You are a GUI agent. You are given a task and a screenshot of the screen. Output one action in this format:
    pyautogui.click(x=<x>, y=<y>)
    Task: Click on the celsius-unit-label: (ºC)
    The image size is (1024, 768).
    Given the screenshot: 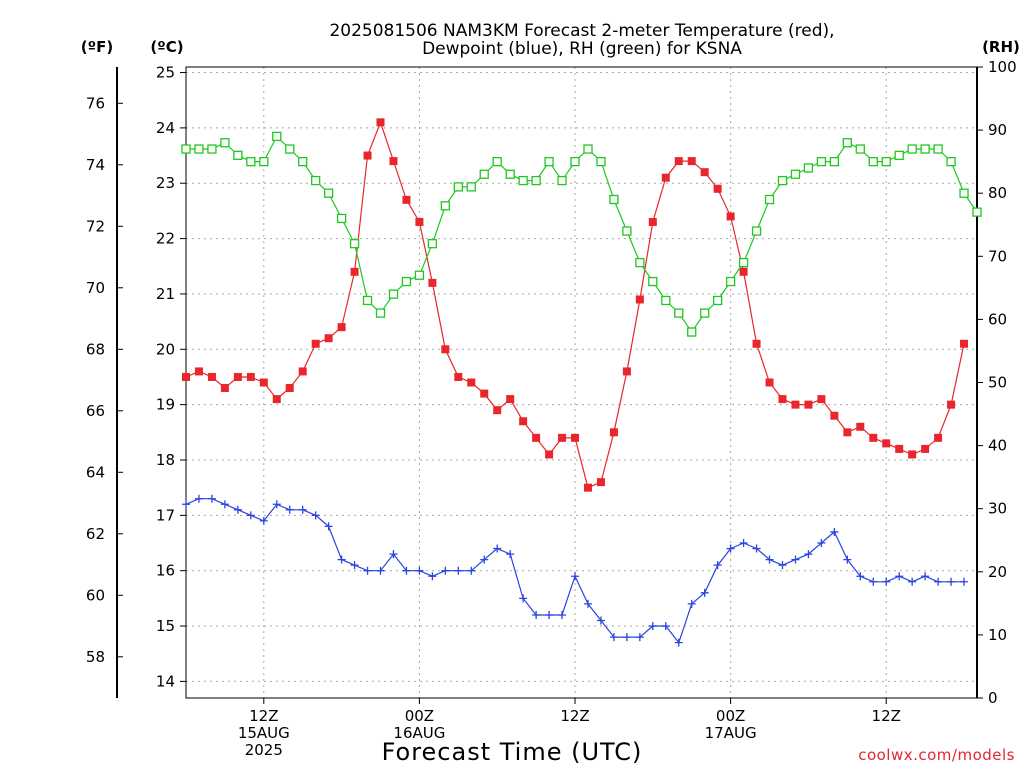 What is the action you would take?
    pyautogui.click(x=166, y=47)
    